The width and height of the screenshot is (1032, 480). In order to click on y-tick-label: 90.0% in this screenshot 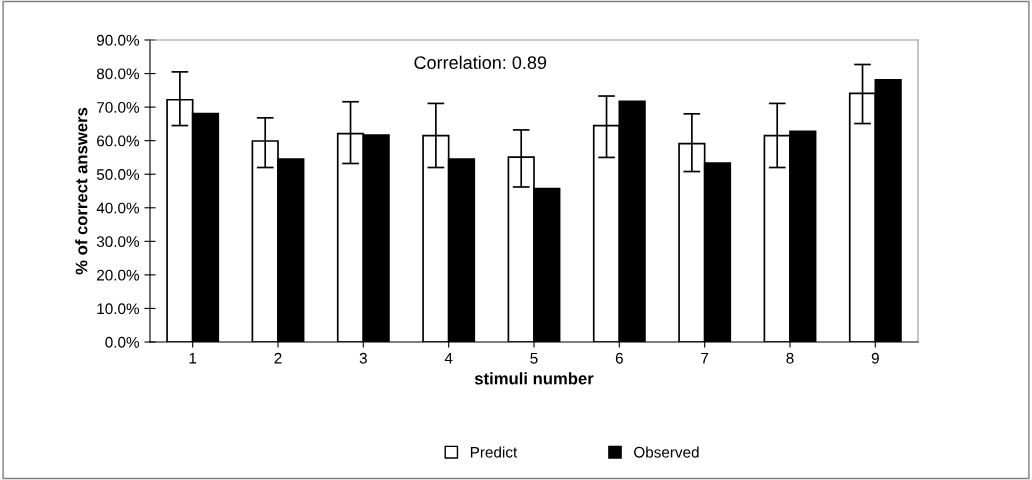, I will do `click(118, 40)`.